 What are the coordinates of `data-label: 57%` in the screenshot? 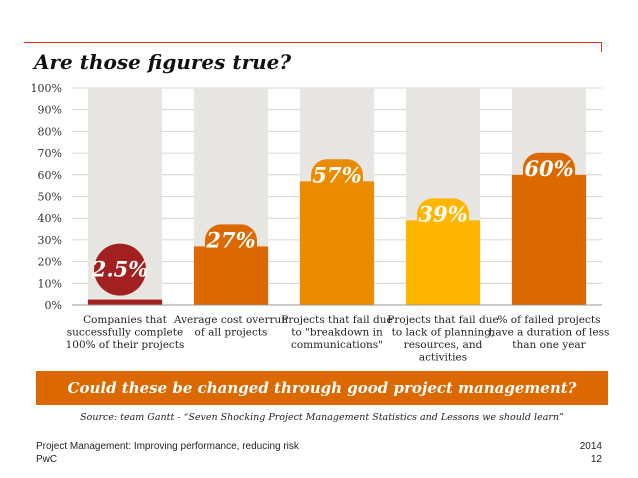 It's located at (336, 174).